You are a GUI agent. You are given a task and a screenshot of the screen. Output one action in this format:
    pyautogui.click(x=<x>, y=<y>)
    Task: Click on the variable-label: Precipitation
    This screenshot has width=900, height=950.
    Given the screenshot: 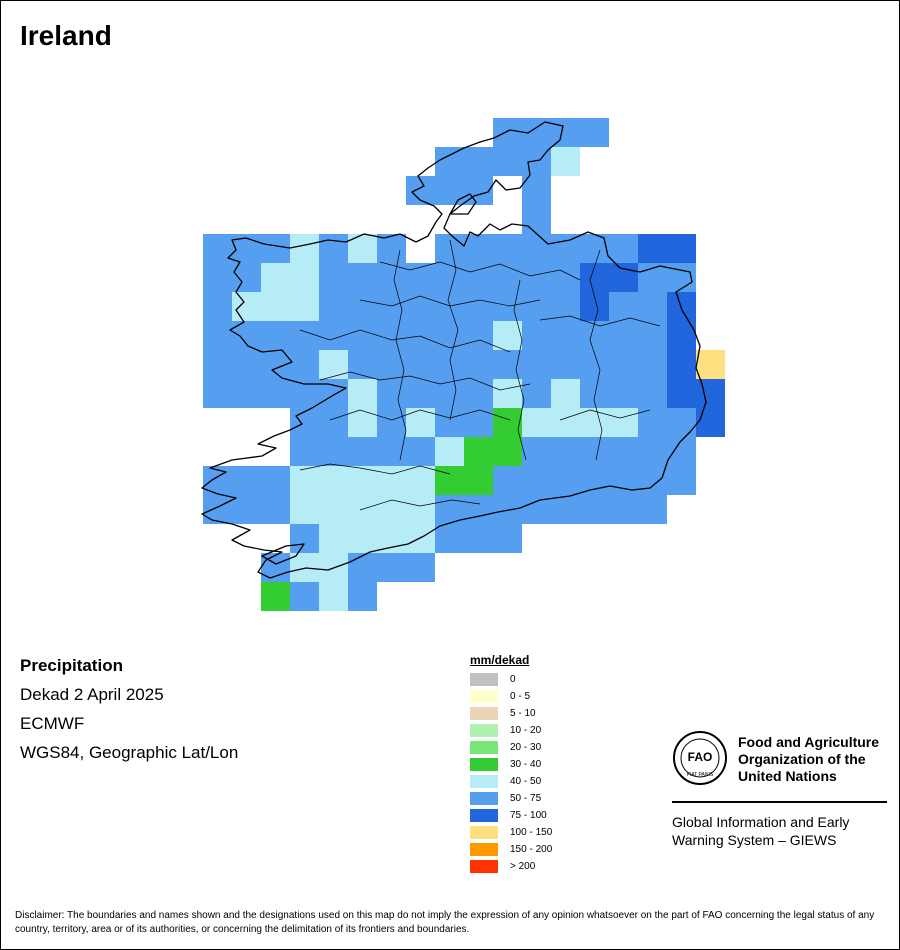 What is the action you would take?
    pyautogui.click(x=71, y=665)
    